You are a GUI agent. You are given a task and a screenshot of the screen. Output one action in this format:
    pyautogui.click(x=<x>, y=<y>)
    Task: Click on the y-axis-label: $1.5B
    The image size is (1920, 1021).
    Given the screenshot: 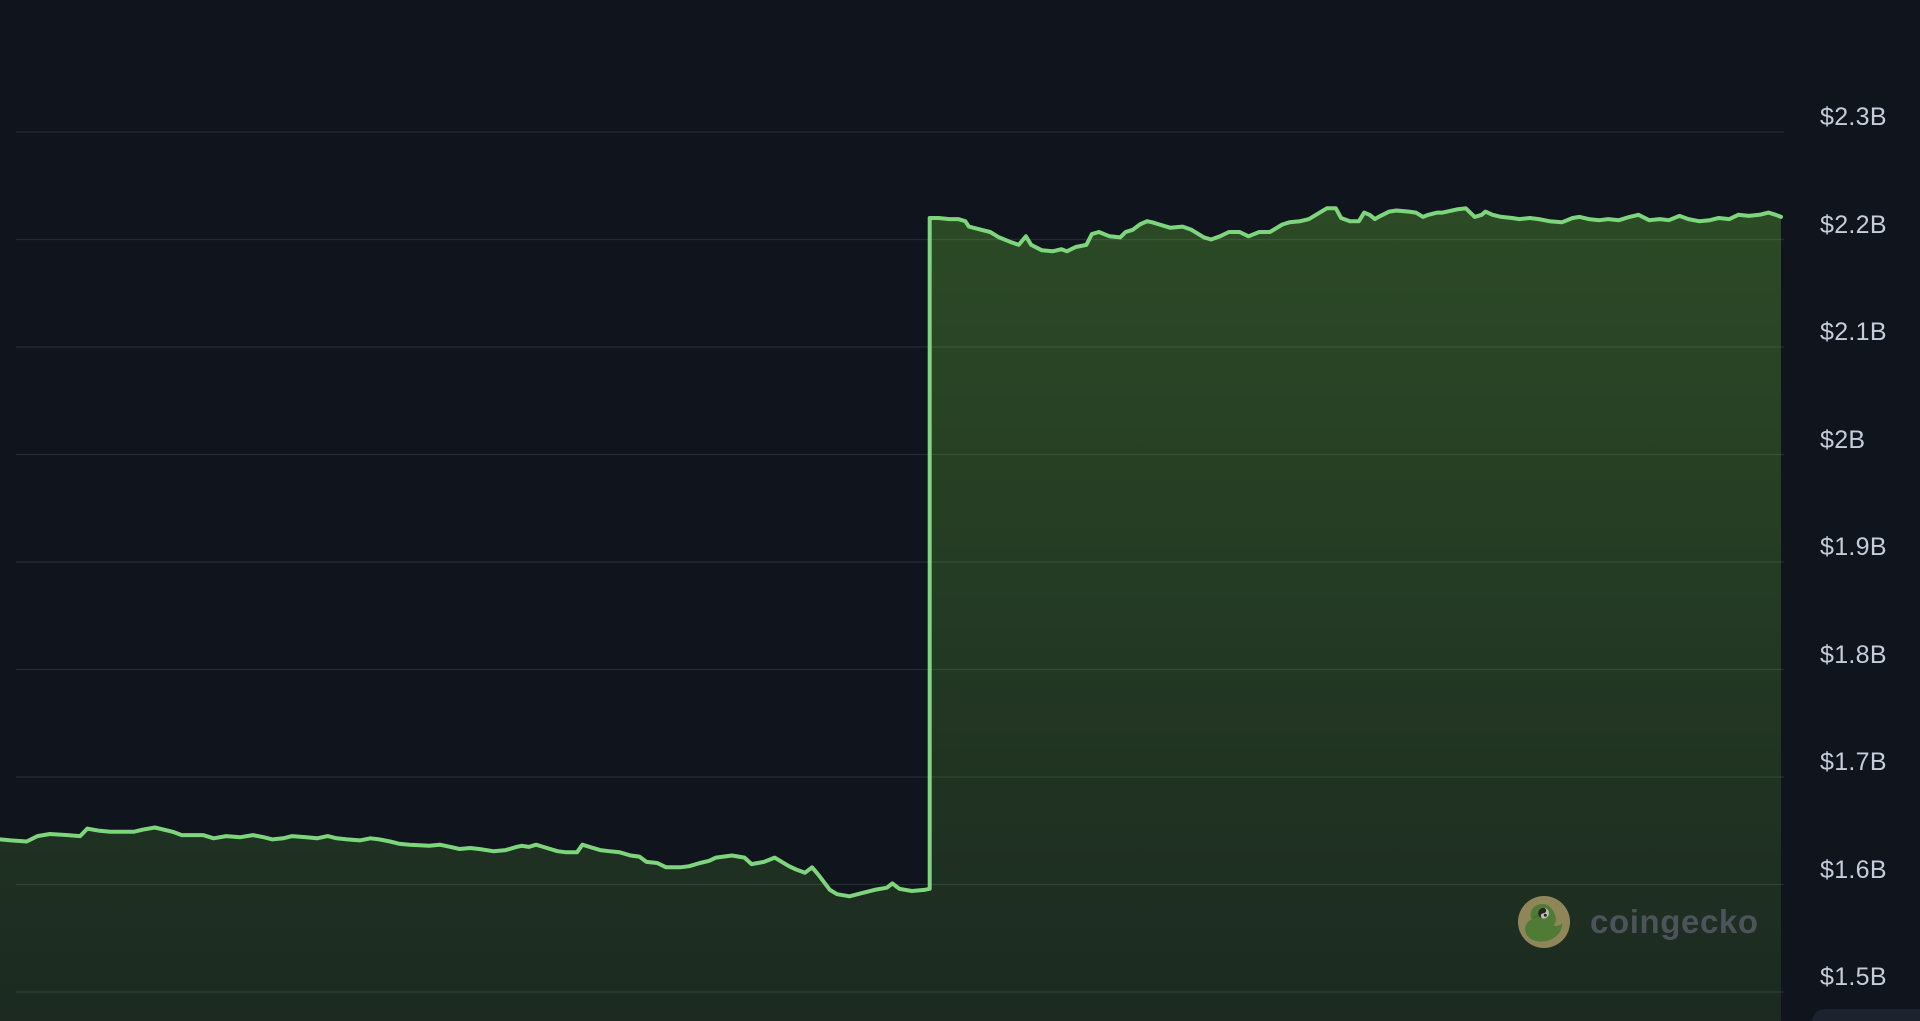 What is the action you would take?
    pyautogui.click(x=1853, y=977)
    